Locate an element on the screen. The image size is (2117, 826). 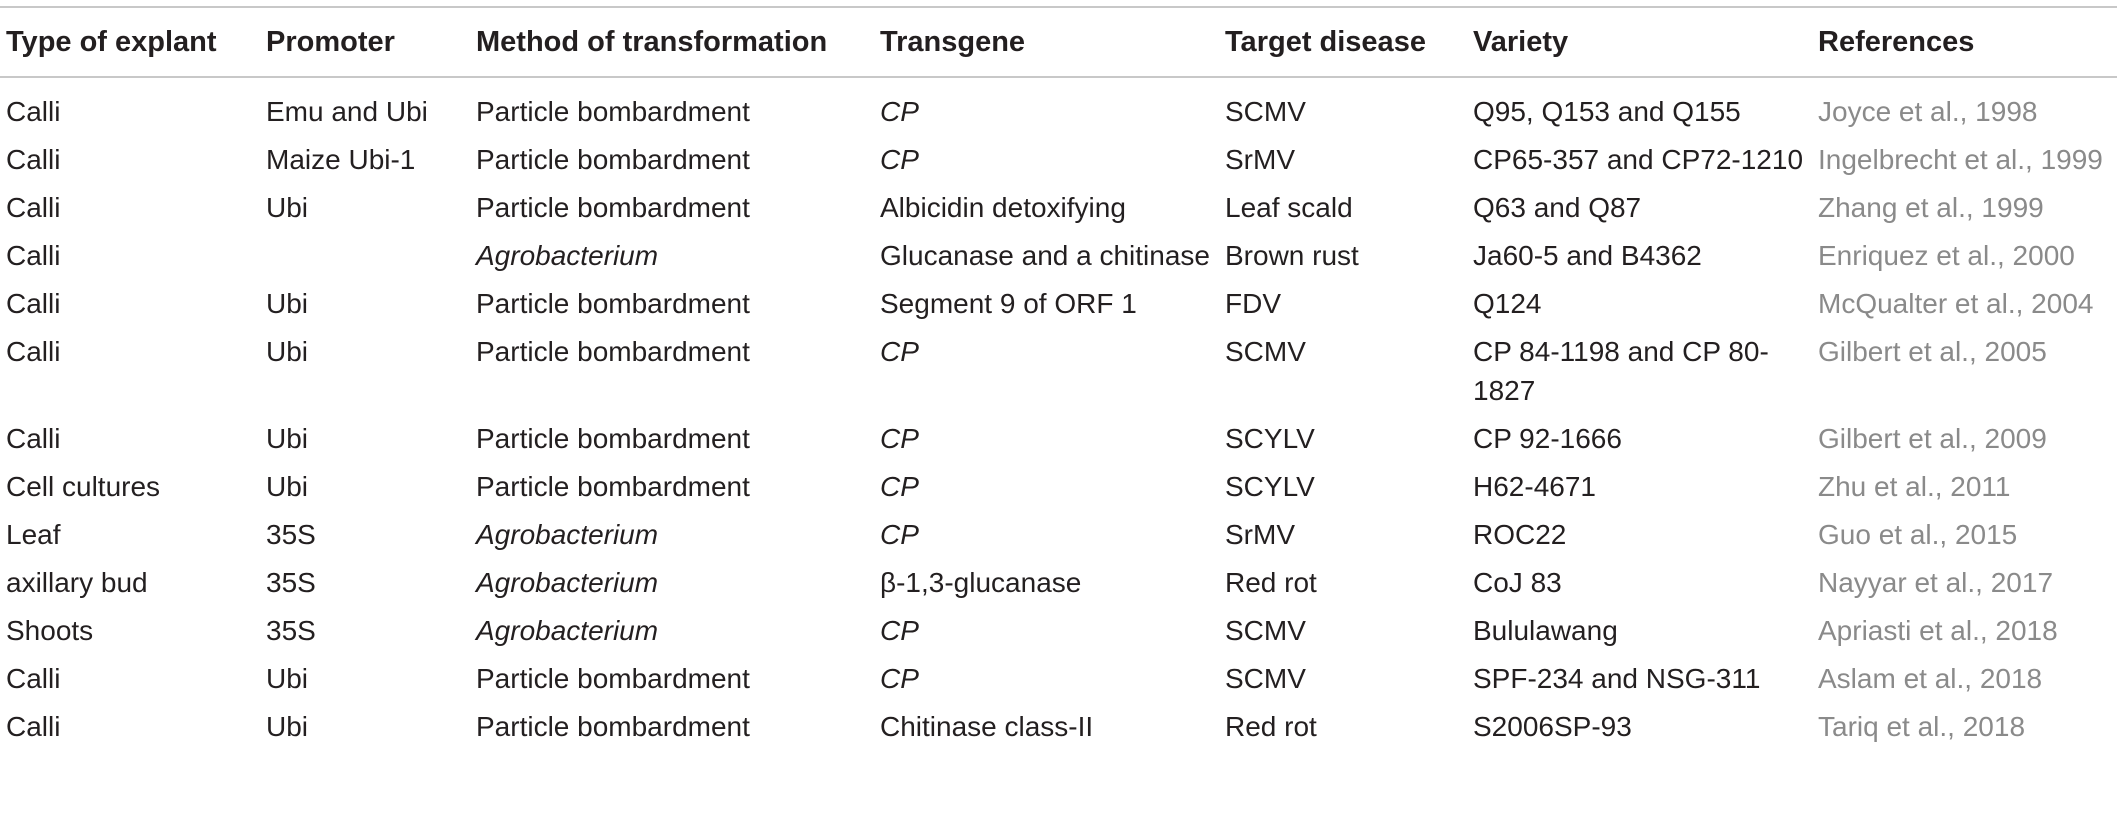
cell-transgene: β-1,3-glucanase is located at coordinates (981, 582).